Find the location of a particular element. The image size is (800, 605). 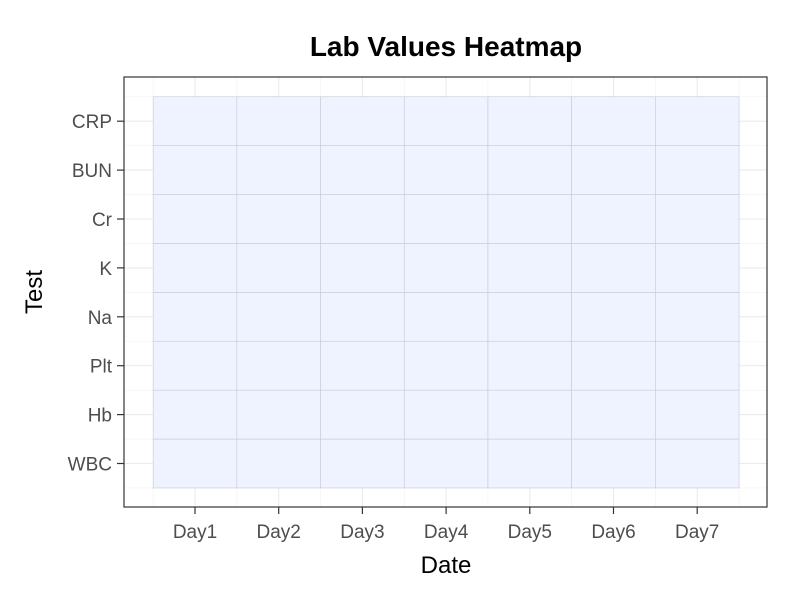

x-tick-label-day4: Day4 is located at coordinates (446, 532).